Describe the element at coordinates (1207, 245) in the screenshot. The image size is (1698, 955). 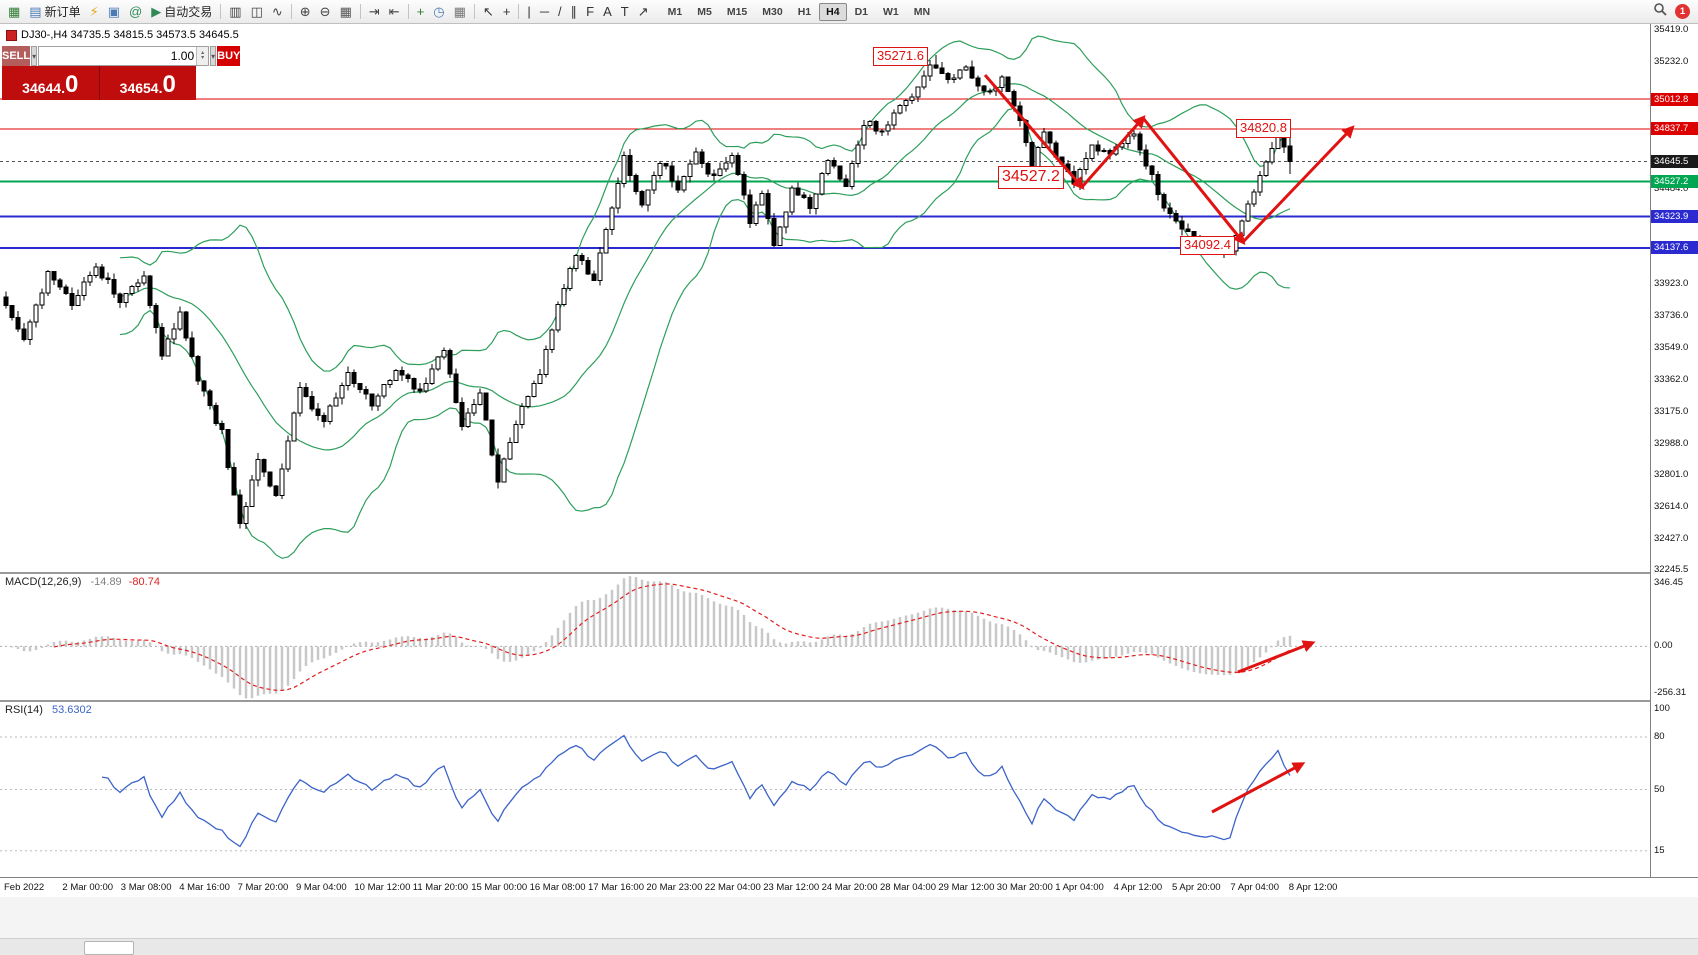
I see `price-annotation-label: 34092.4` at that location.